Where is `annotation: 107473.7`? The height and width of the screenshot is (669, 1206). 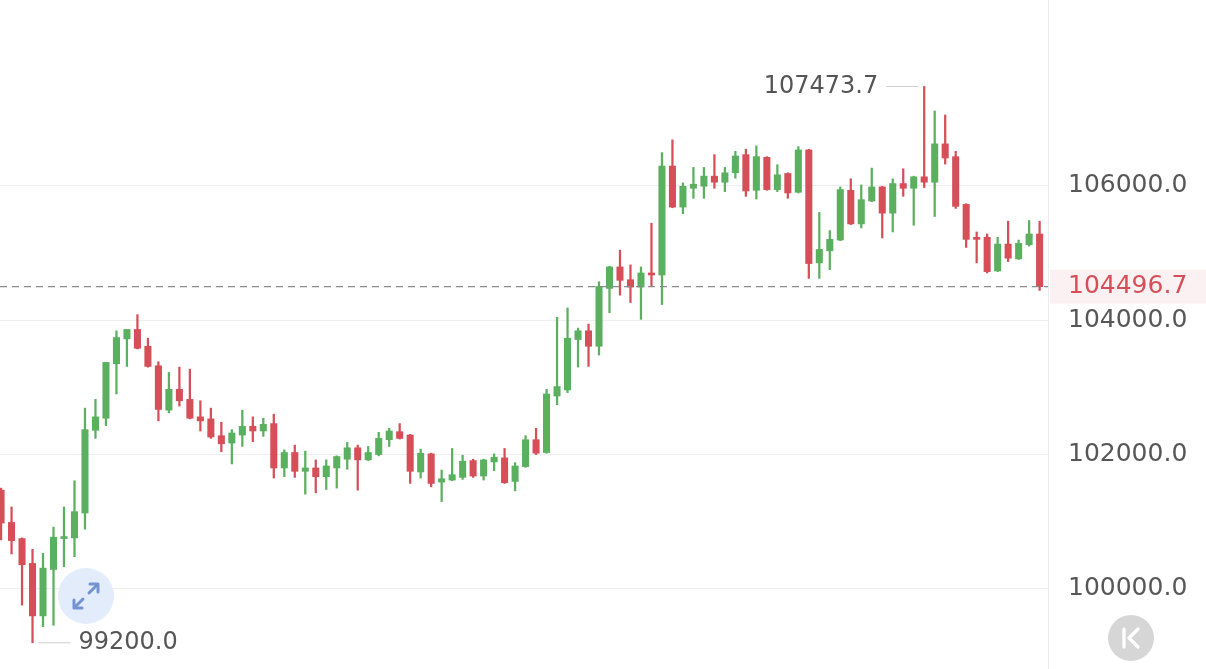
annotation: 107473.7 is located at coordinates (821, 84).